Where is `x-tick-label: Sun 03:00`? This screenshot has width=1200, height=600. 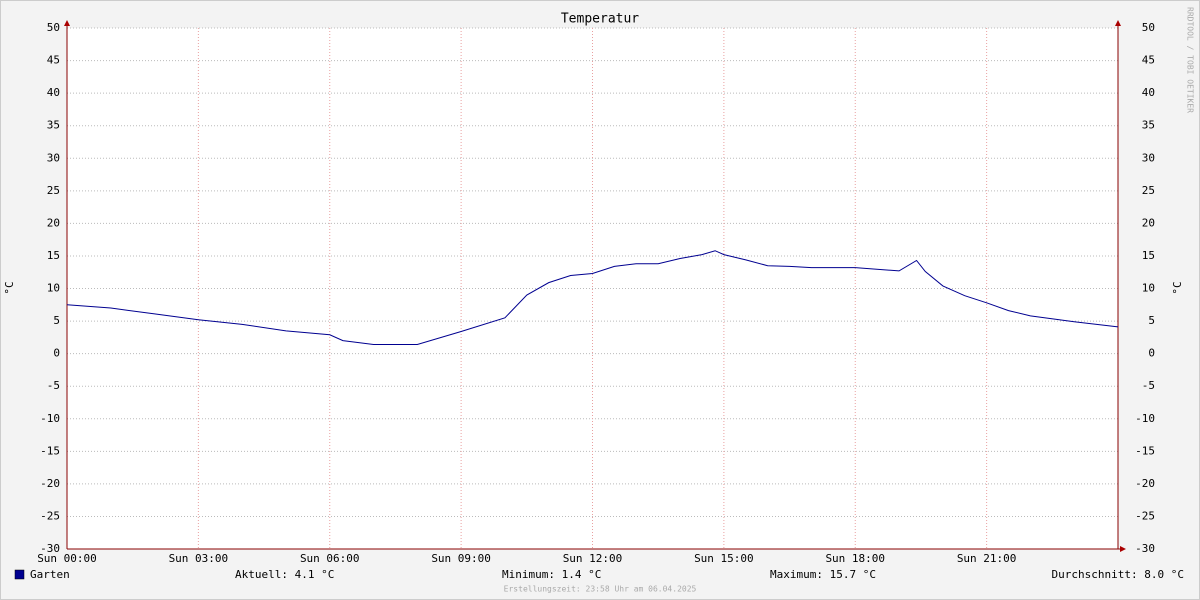 x-tick-label: Sun 03:00 is located at coordinates (199, 558).